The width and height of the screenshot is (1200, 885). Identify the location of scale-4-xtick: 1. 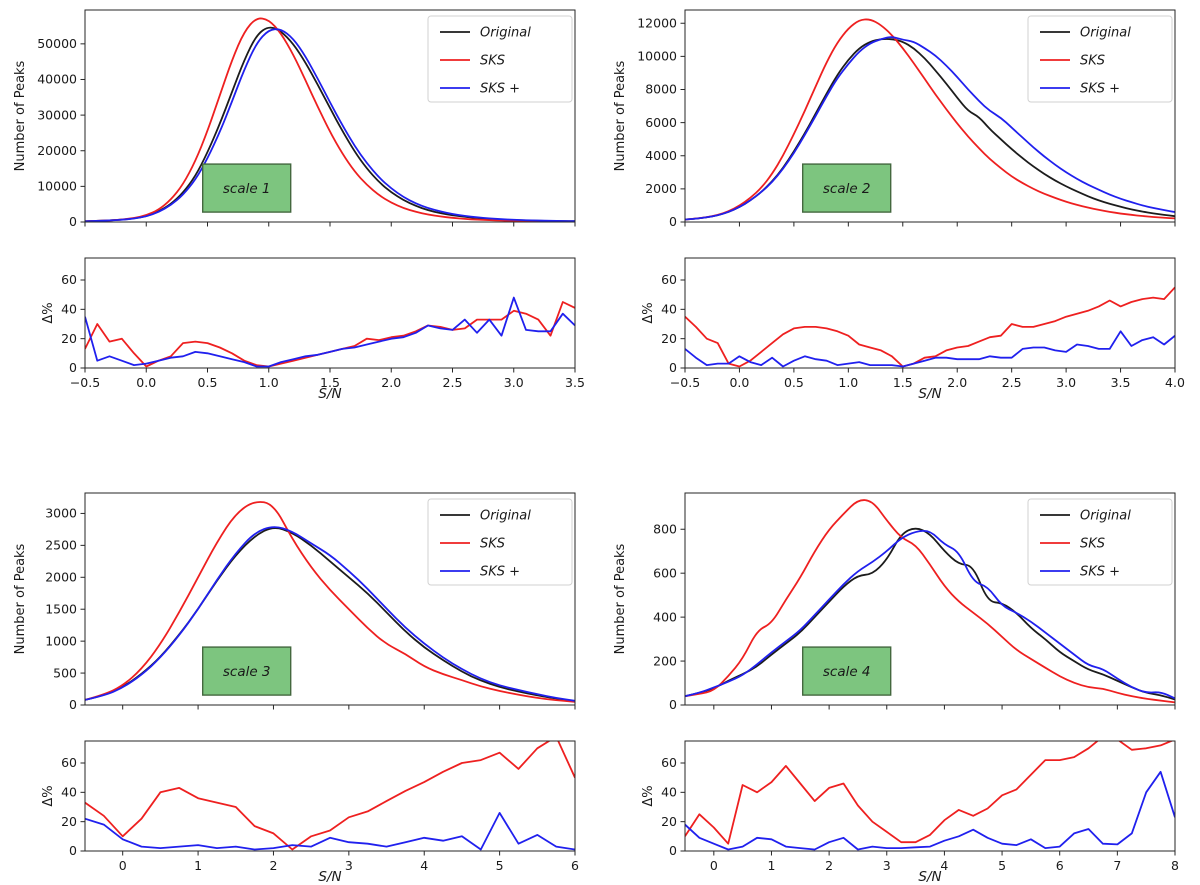
(771, 865).